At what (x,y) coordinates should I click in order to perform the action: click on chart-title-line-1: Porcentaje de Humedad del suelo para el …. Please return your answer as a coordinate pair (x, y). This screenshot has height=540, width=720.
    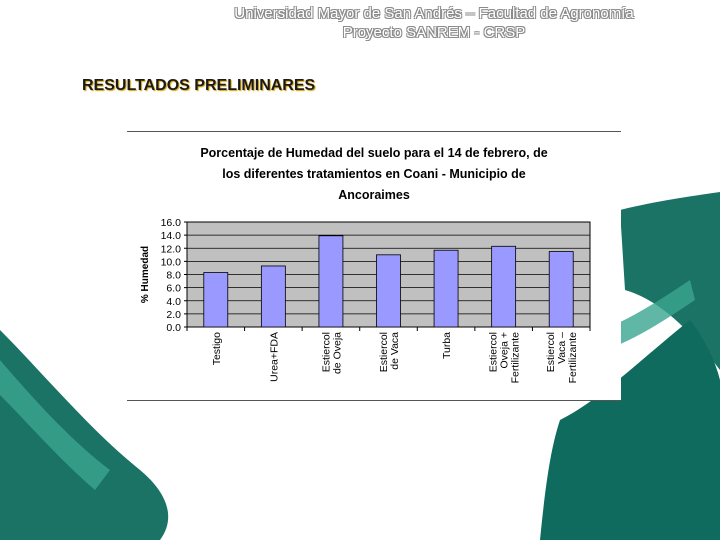
    Looking at the image, I should click on (374, 153).